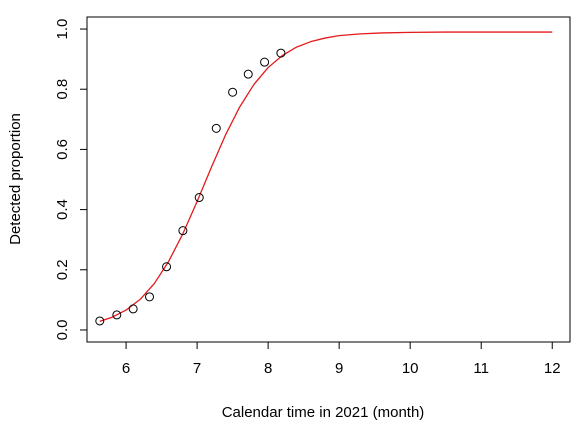 Image resolution: width=586 pixels, height=436 pixels. What do you see at coordinates (126, 368) in the screenshot?
I see `x-tick-label: 6` at bounding box center [126, 368].